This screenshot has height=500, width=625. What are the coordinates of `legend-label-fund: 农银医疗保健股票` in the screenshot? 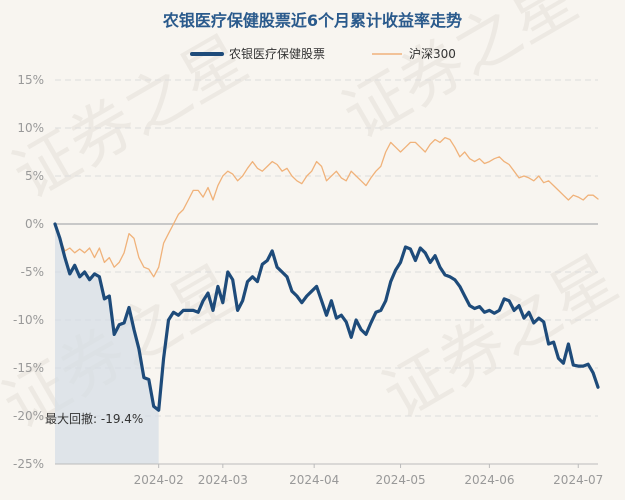 It's located at (277, 54).